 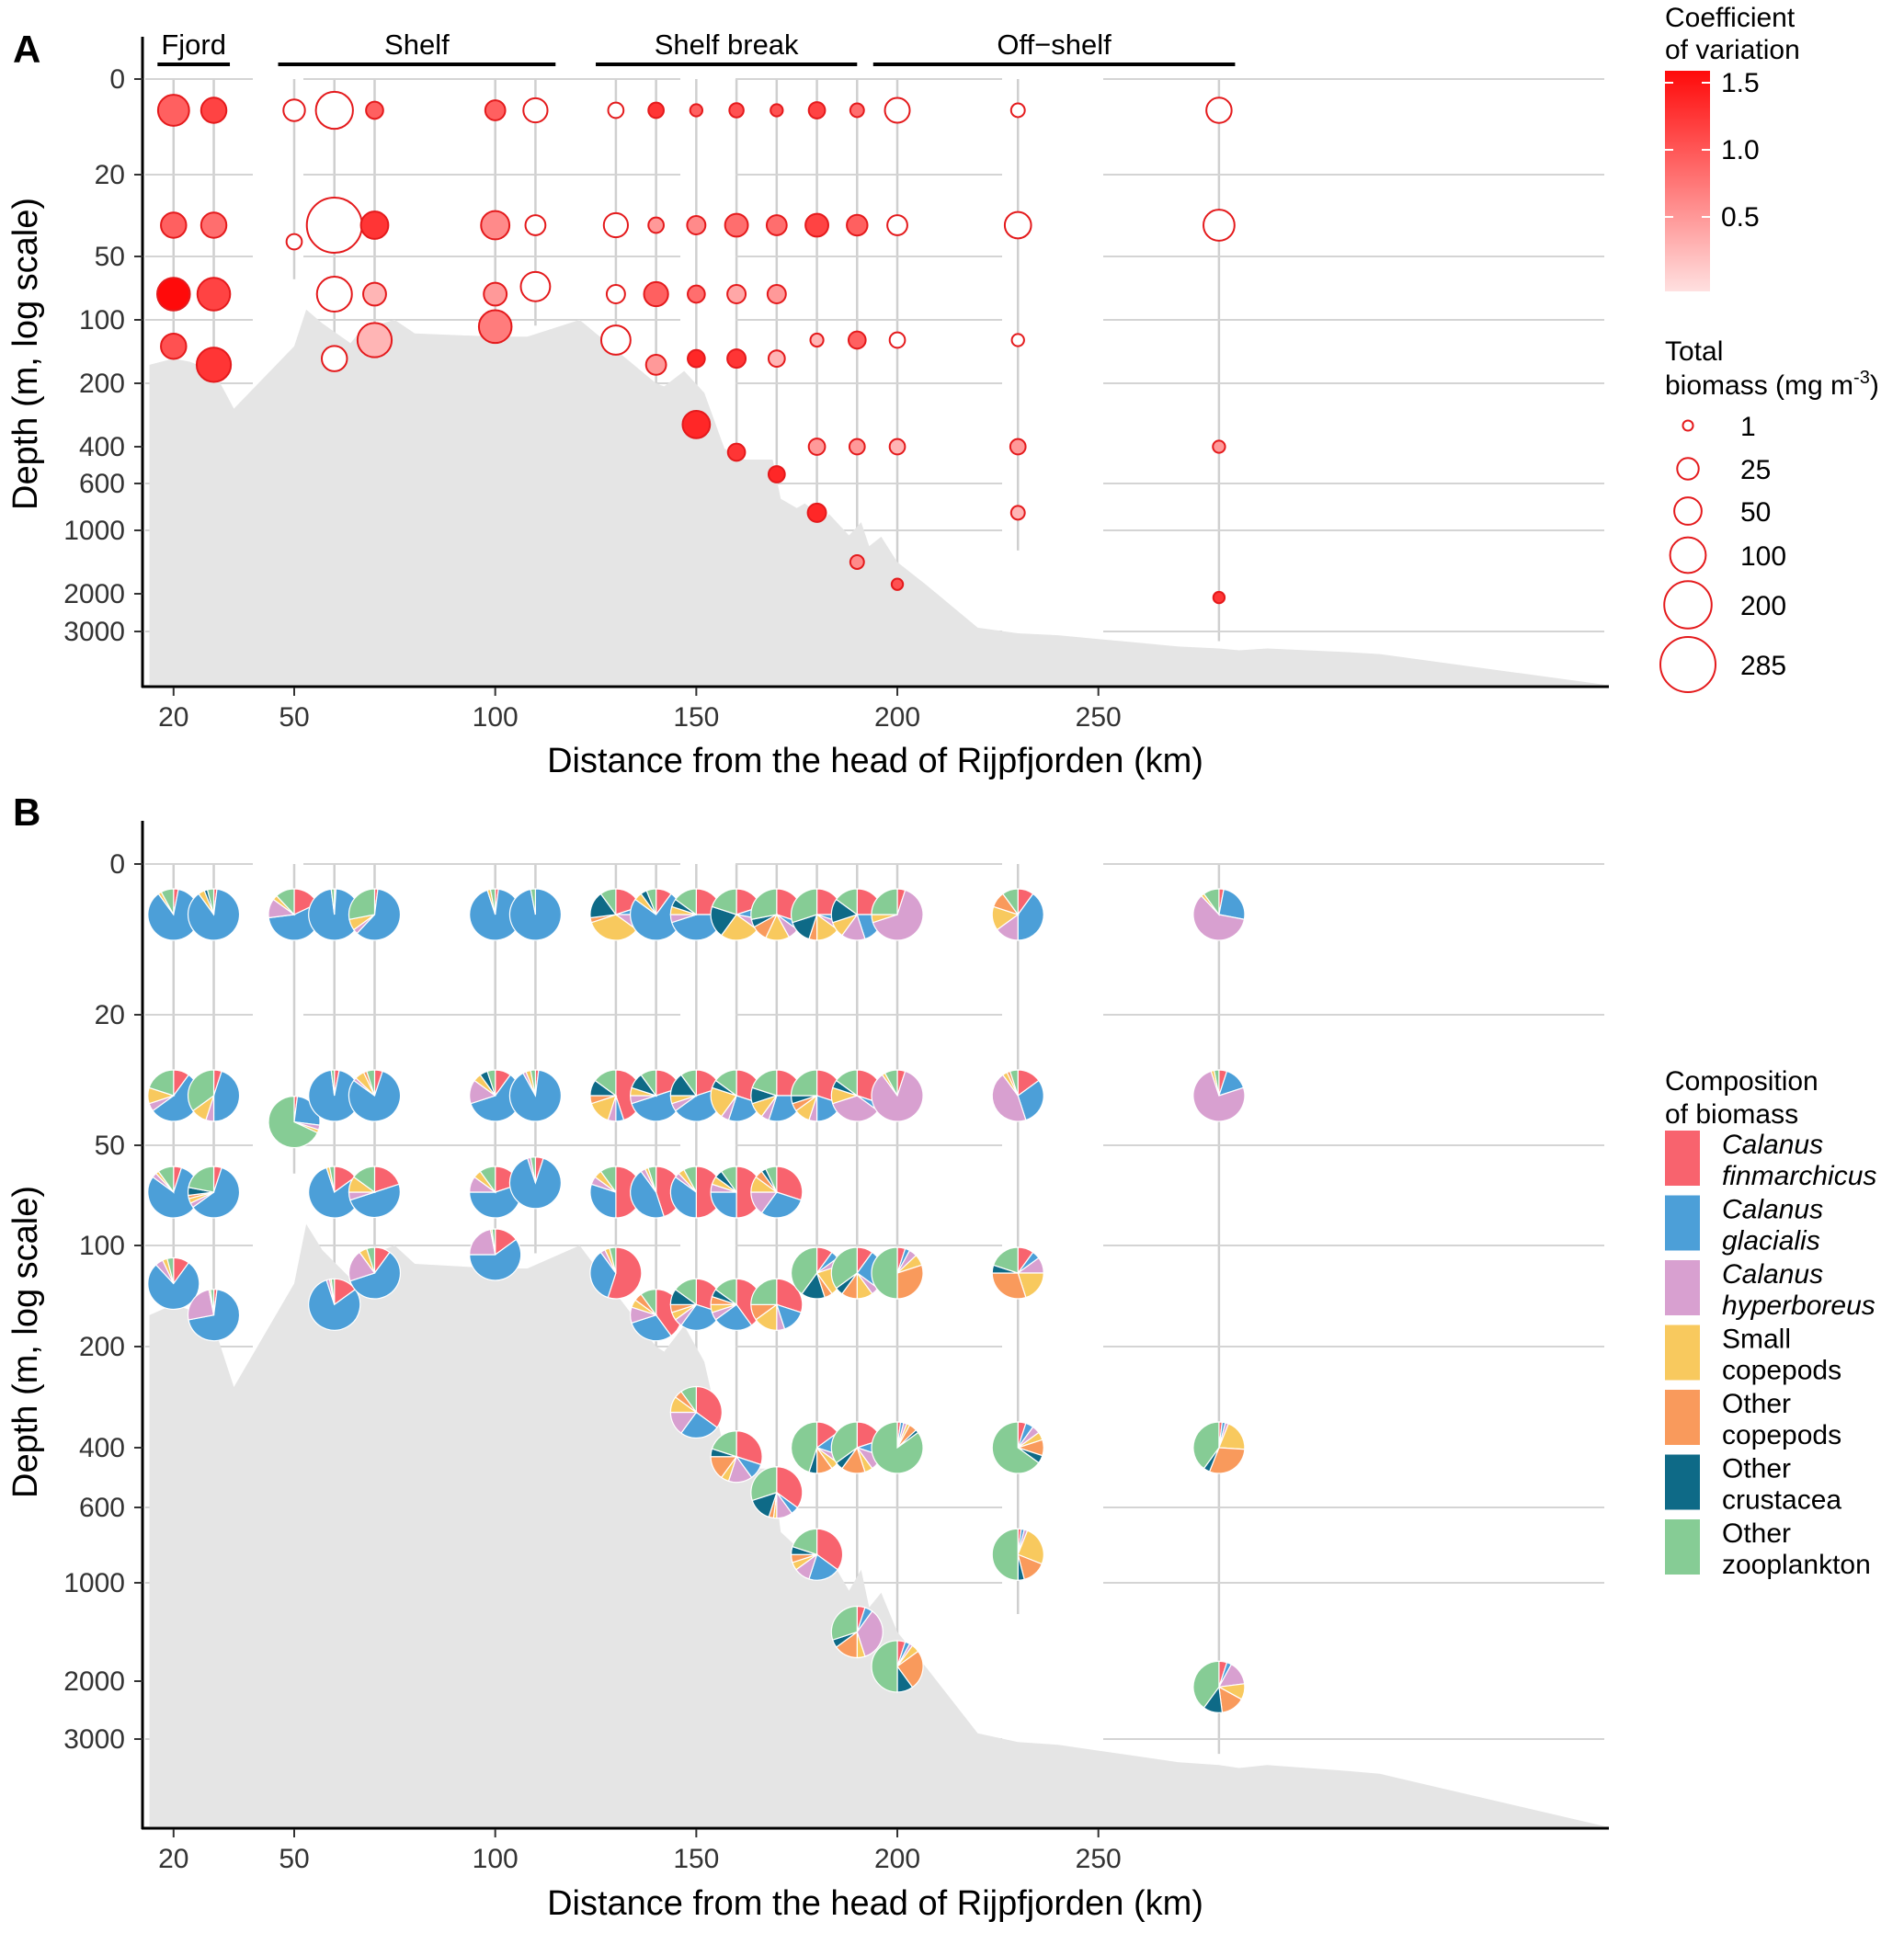 What do you see at coordinates (1781, 1500) in the screenshot?
I see `composition-key-label-2: crustacea` at bounding box center [1781, 1500].